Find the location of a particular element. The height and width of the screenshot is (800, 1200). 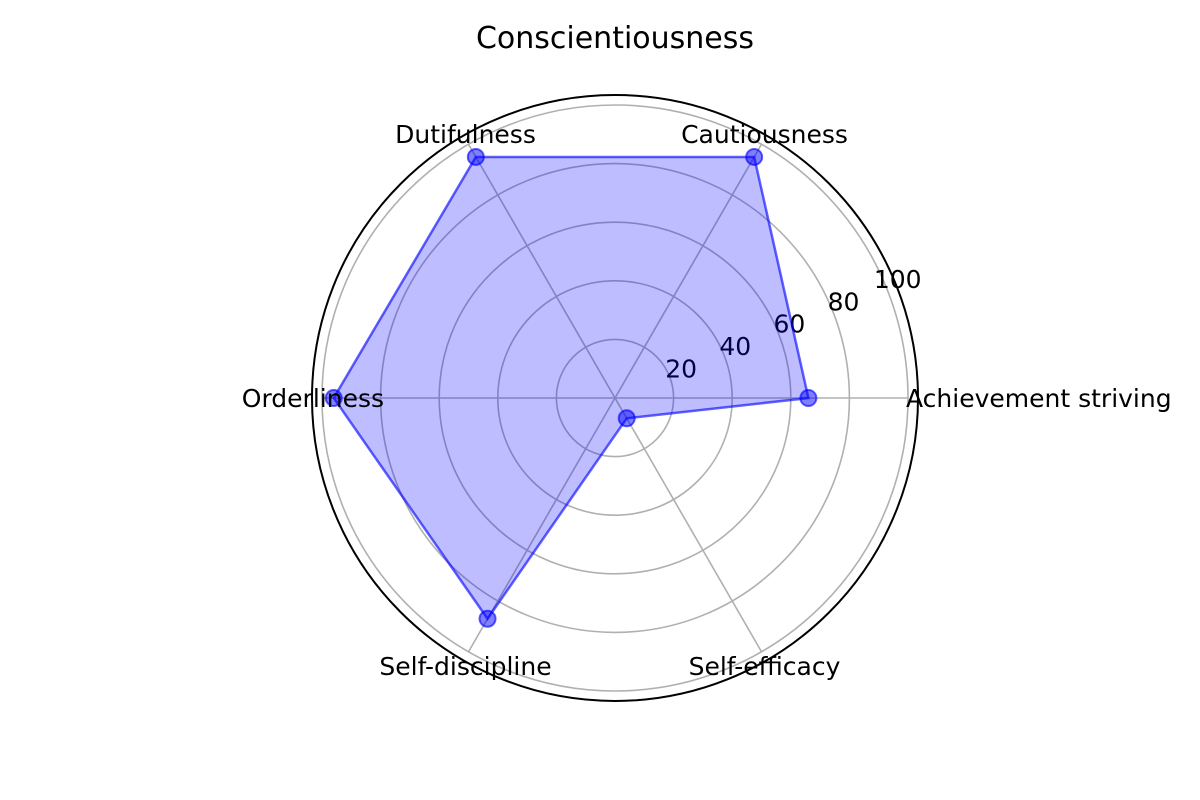

category-label: Self-discipline is located at coordinates (465, 666).